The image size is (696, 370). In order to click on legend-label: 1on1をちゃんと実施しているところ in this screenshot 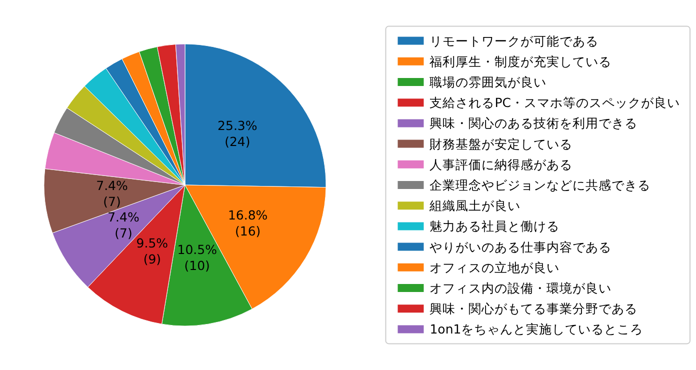, I will do `click(537, 329)`.